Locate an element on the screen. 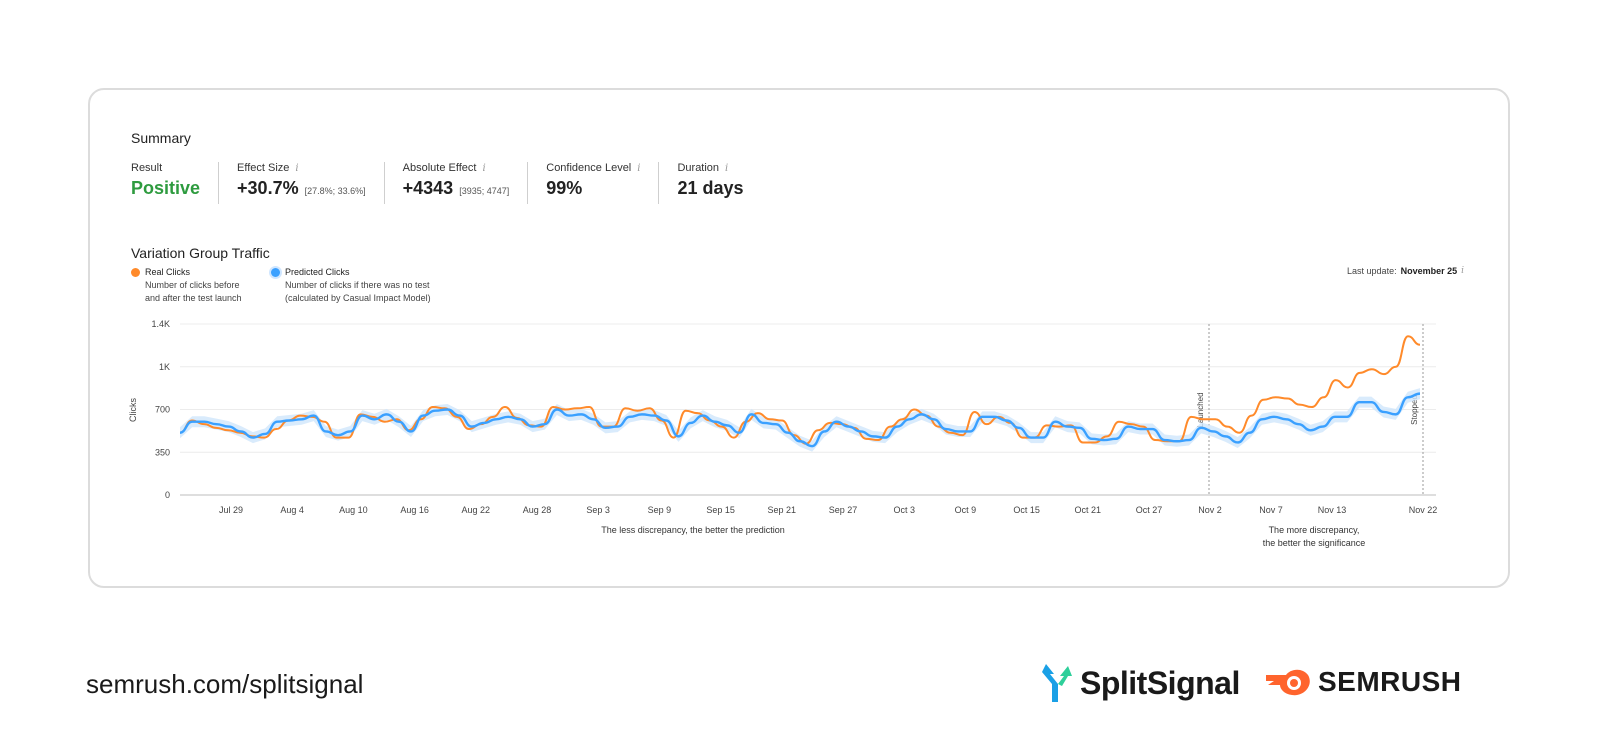 The width and height of the screenshot is (1600, 743). metric-confidence-level: Confidence Level i 99% is located at coordinates (603, 183).